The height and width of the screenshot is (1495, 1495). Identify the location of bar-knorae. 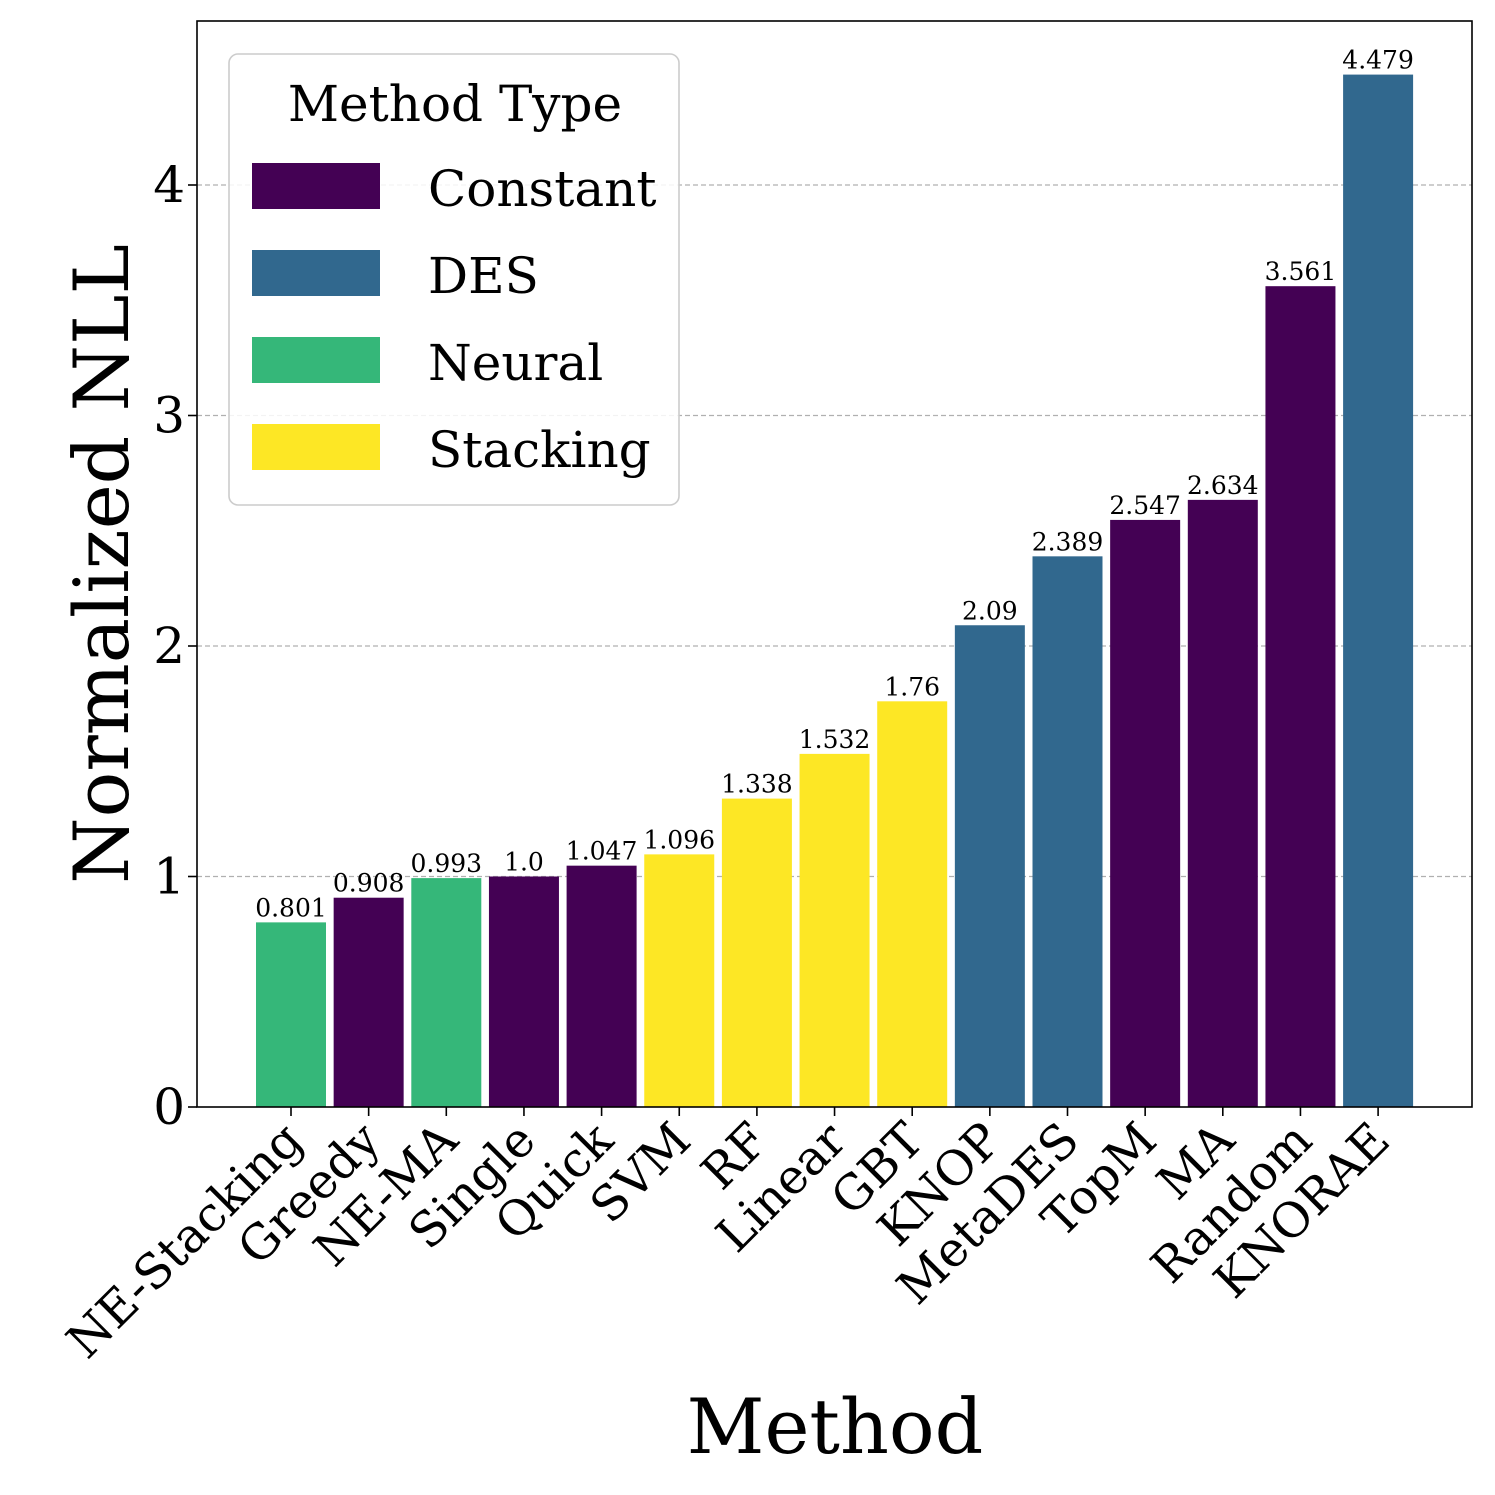
(1378, 591).